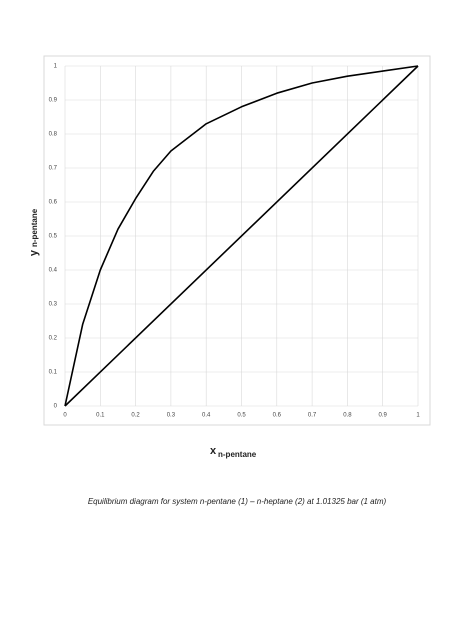 This screenshot has height=632, width=474. Describe the element at coordinates (347, 416) in the screenshot. I see `x-tick-label: 0.8` at that location.